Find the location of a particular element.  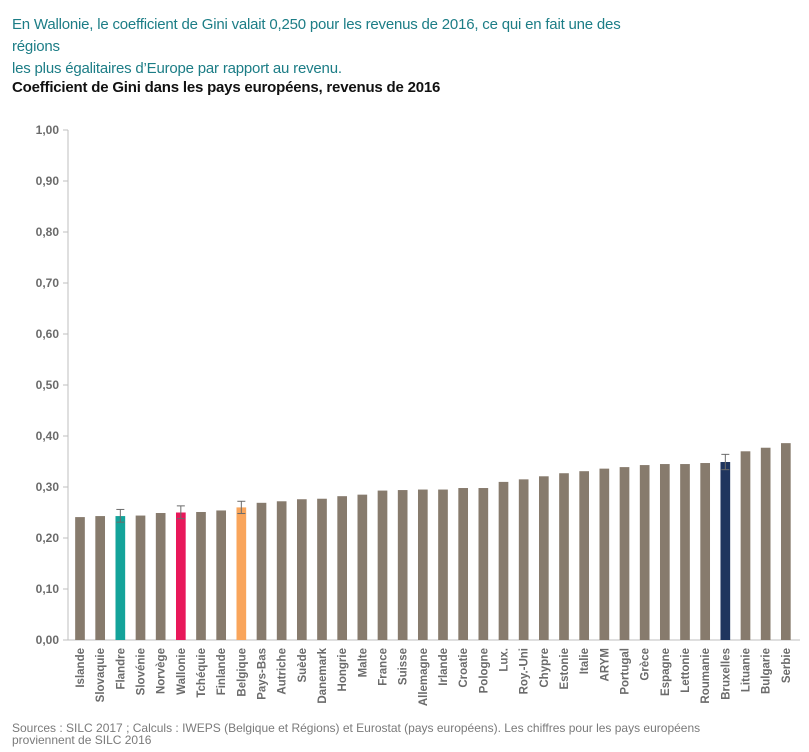

x-tick-label: Espagne is located at coordinates (666, 672).